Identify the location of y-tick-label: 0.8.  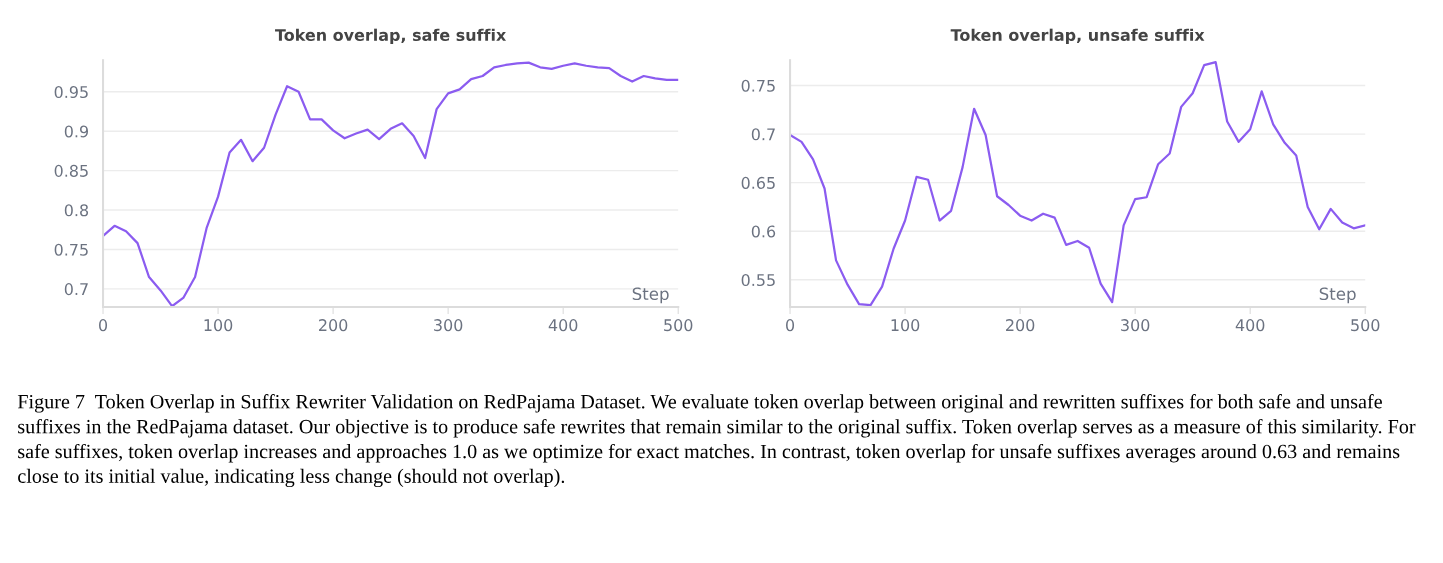
(76, 210).